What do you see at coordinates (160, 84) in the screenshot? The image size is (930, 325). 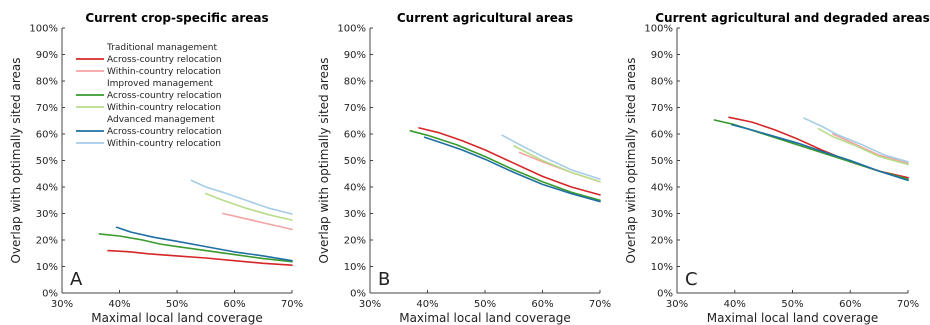 I see `legend-heading: Improved management` at bounding box center [160, 84].